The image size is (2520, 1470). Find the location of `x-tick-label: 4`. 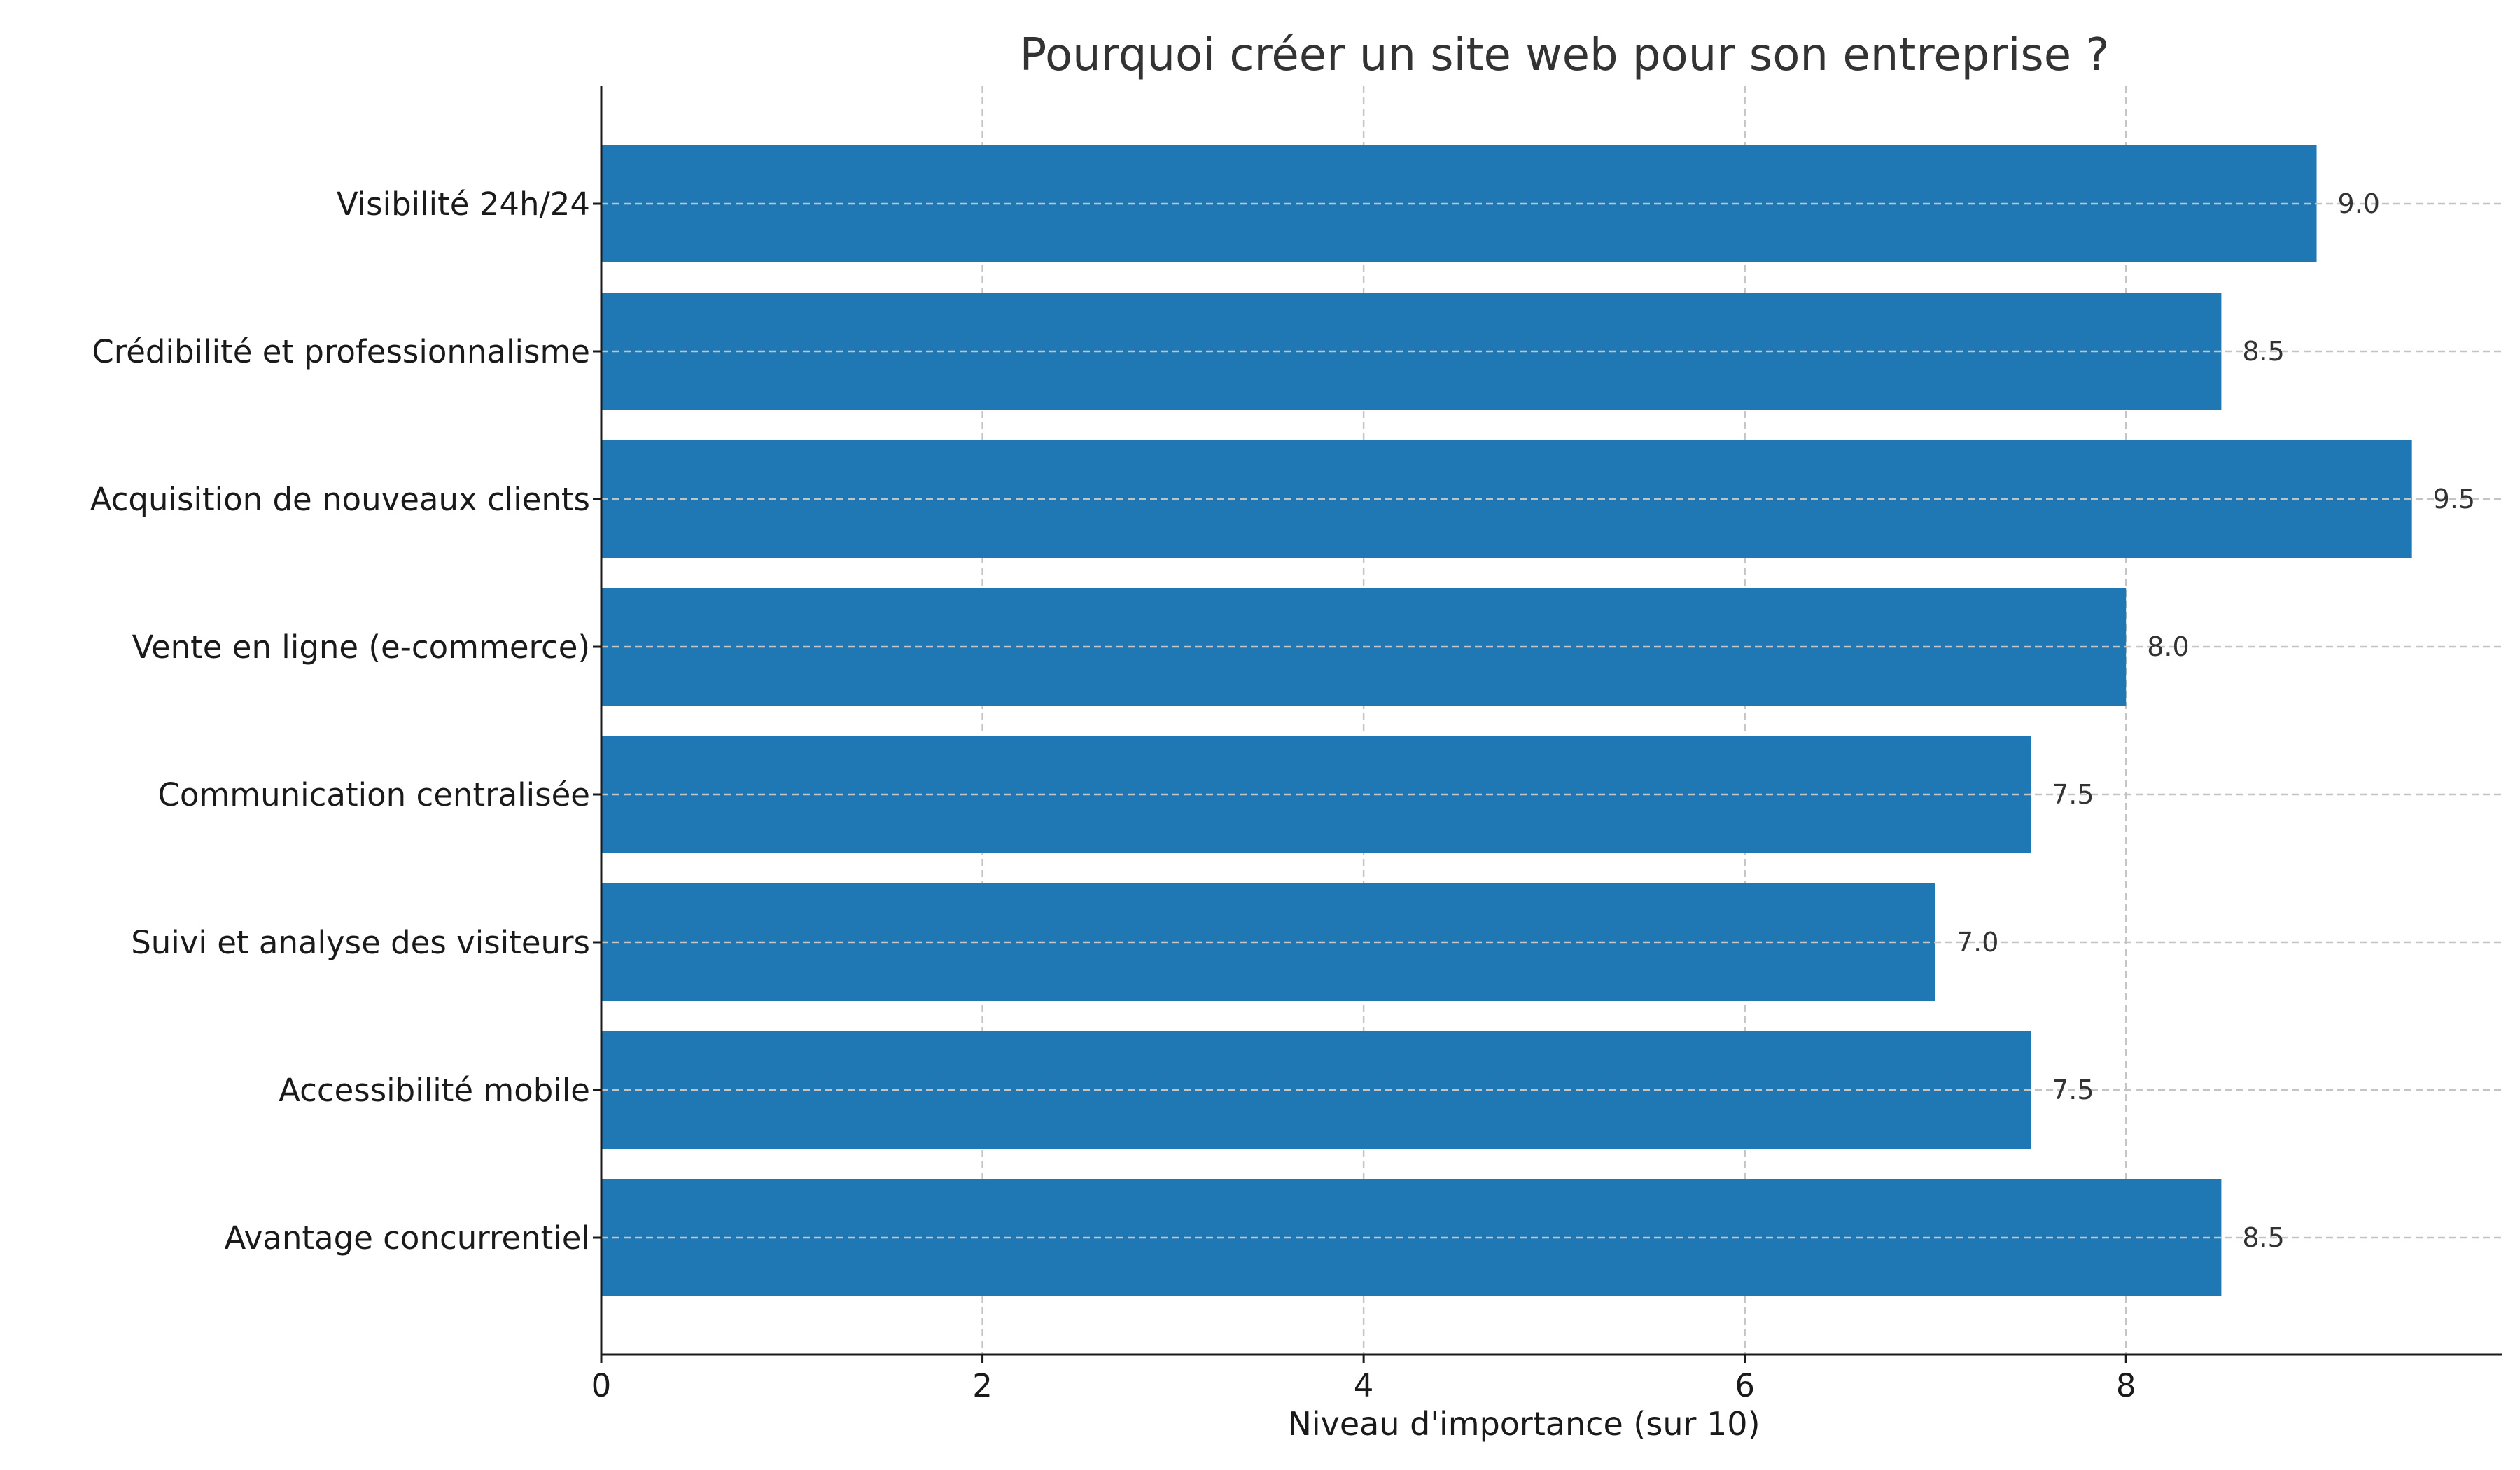

x-tick-label: 4 is located at coordinates (1364, 1385).